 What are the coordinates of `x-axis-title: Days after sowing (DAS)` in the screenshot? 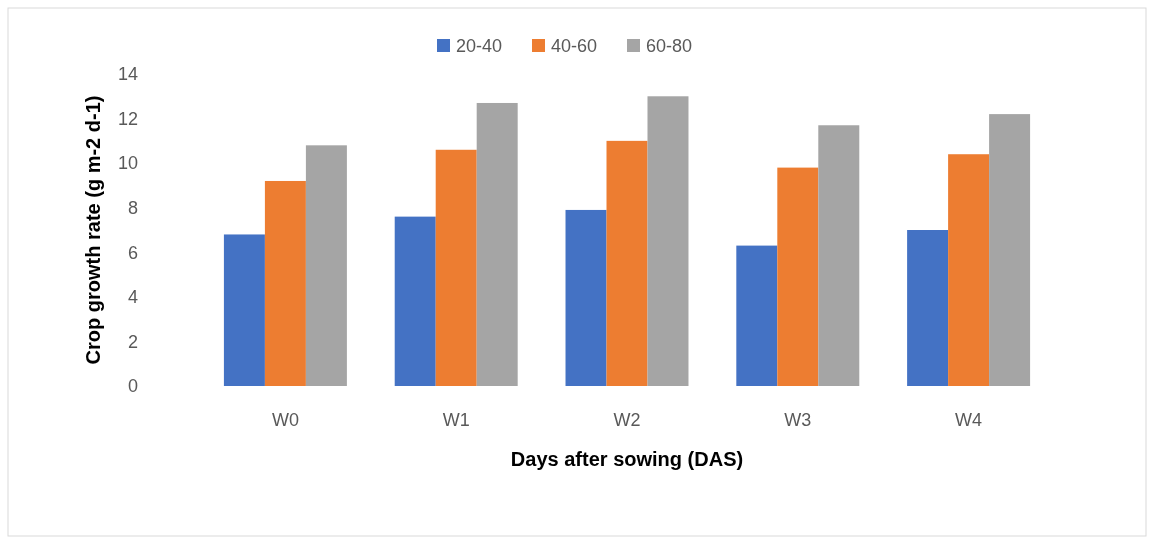 It's located at (627, 459).